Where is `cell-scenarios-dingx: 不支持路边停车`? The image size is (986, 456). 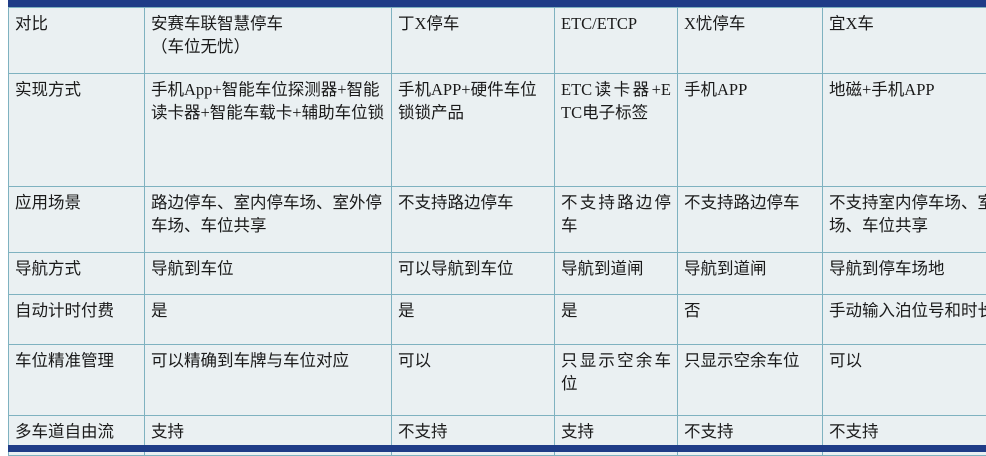
cell-scenarios-dingx: 不支持路边停车 is located at coordinates (473, 220).